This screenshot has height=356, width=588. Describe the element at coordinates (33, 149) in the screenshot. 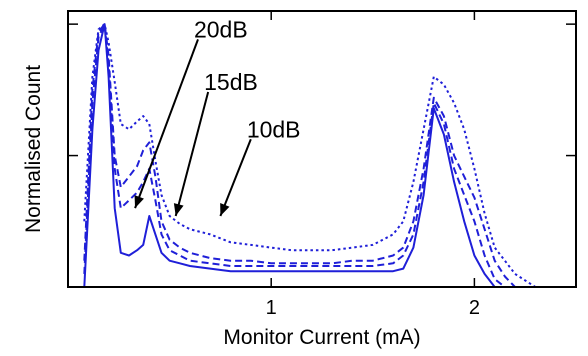

I see `y-axis-label: Normalised Count` at that location.